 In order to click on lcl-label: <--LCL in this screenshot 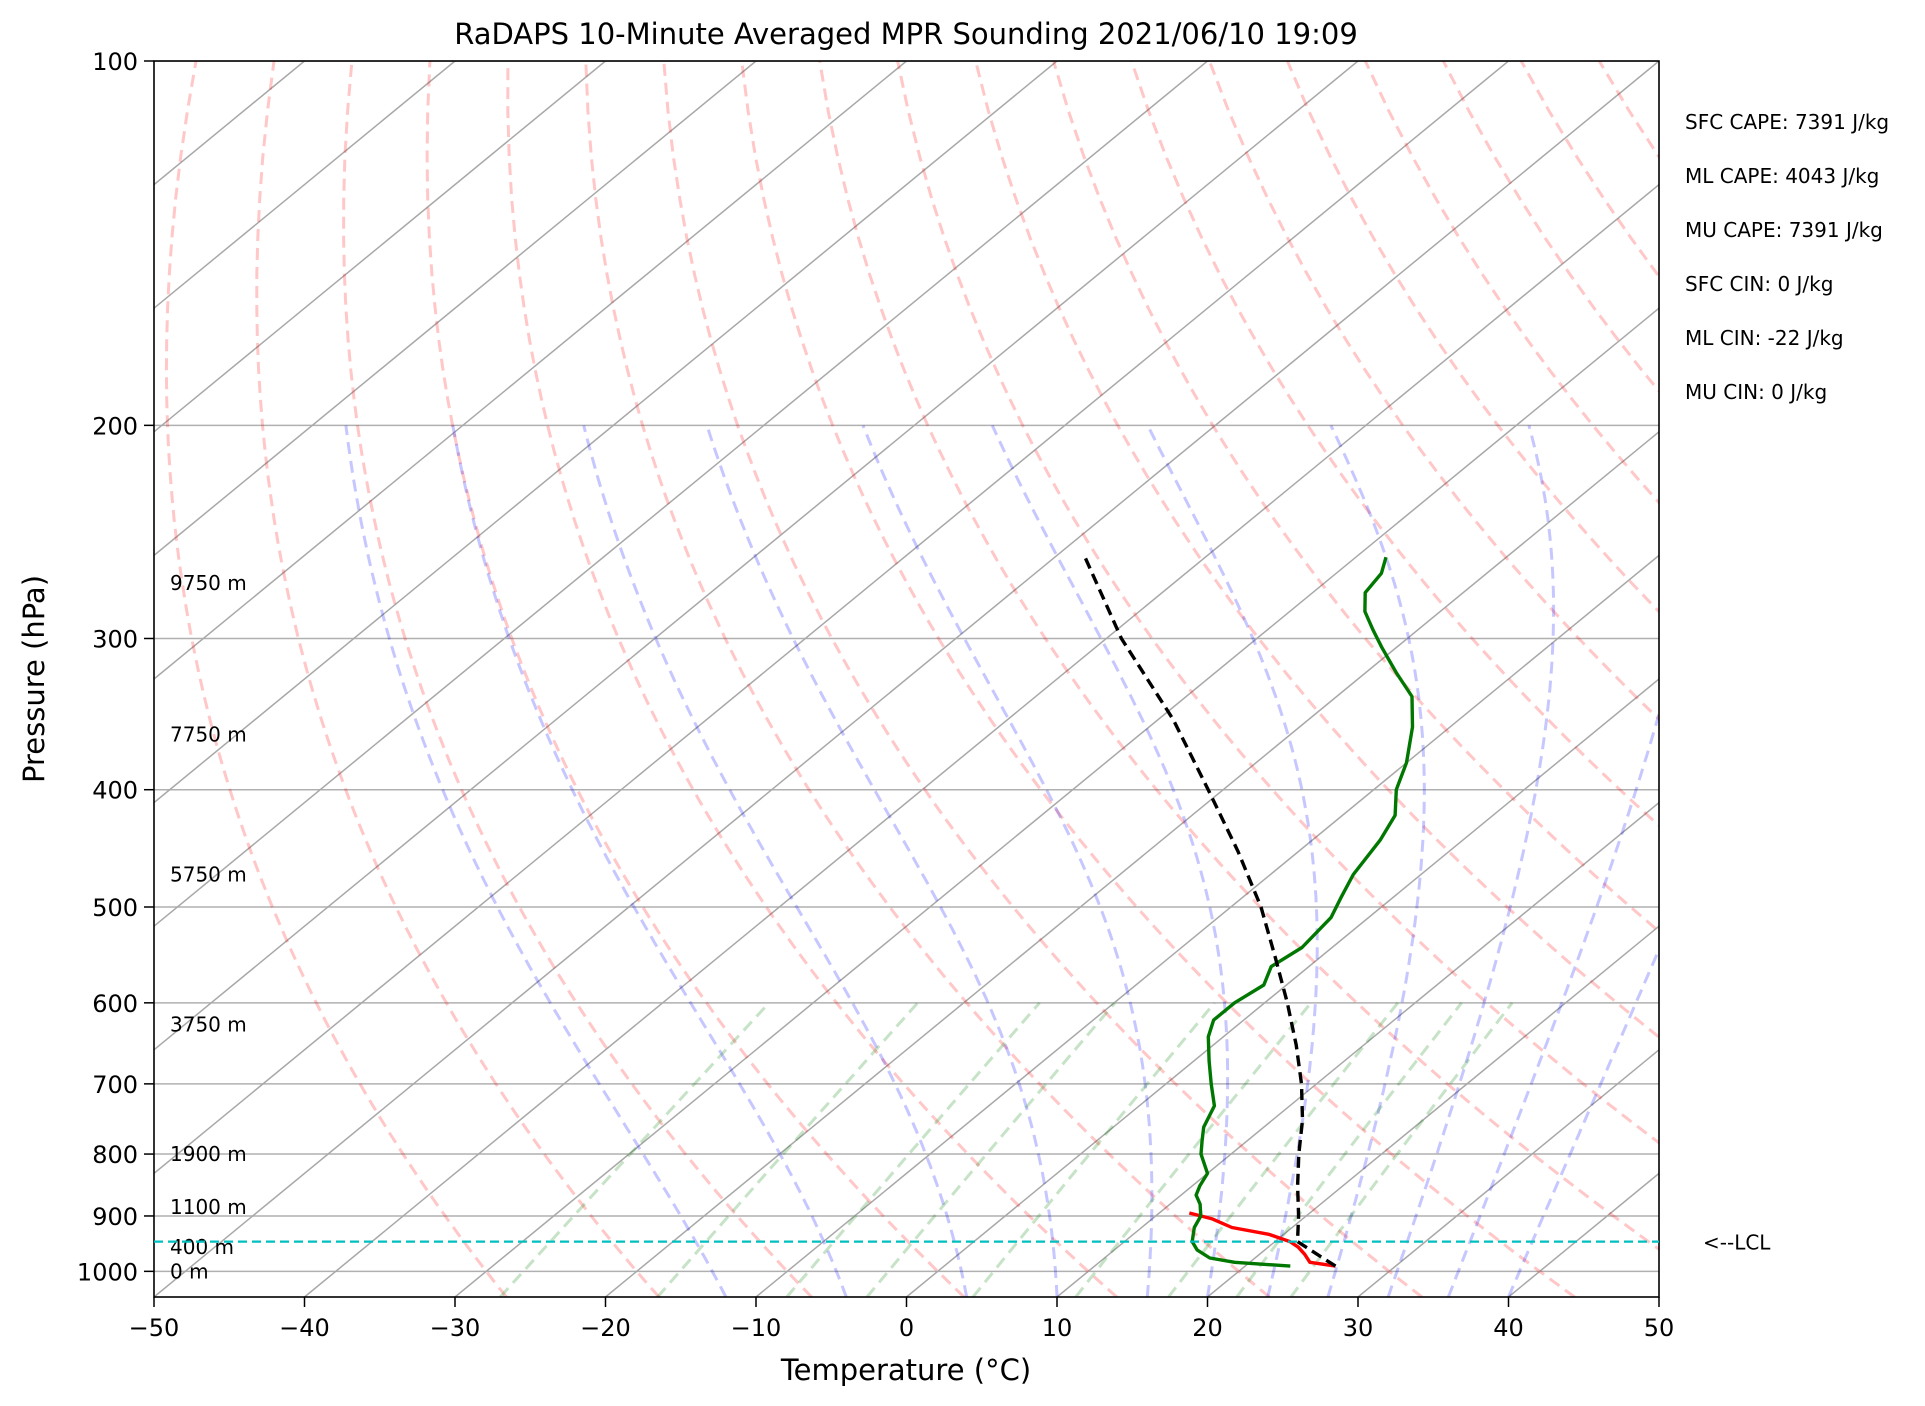, I will do `click(1737, 1243)`.